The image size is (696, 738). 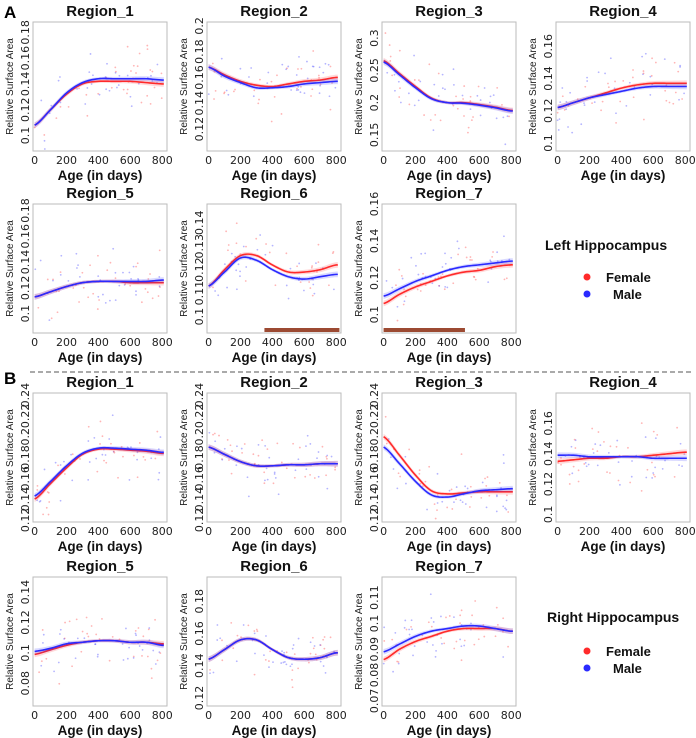 What do you see at coordinates (479, 342) in the screenshot?
I see `x-tick-label: 600` at bounding box center [479, 342].